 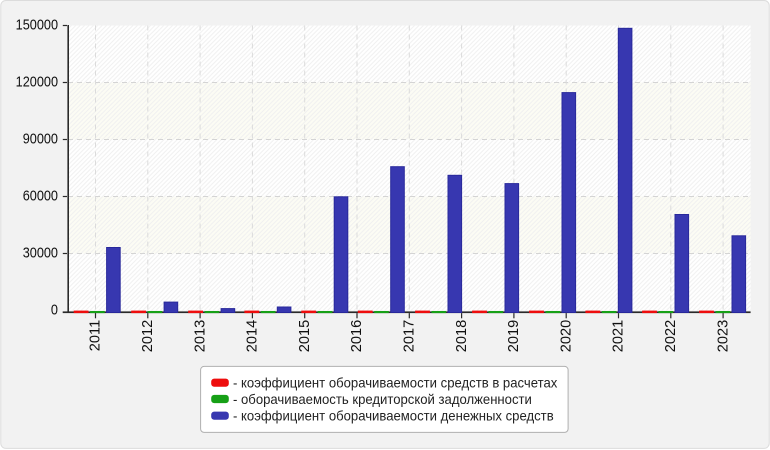 I want to click on svg-text: 2014, so click(x=253, y=336).